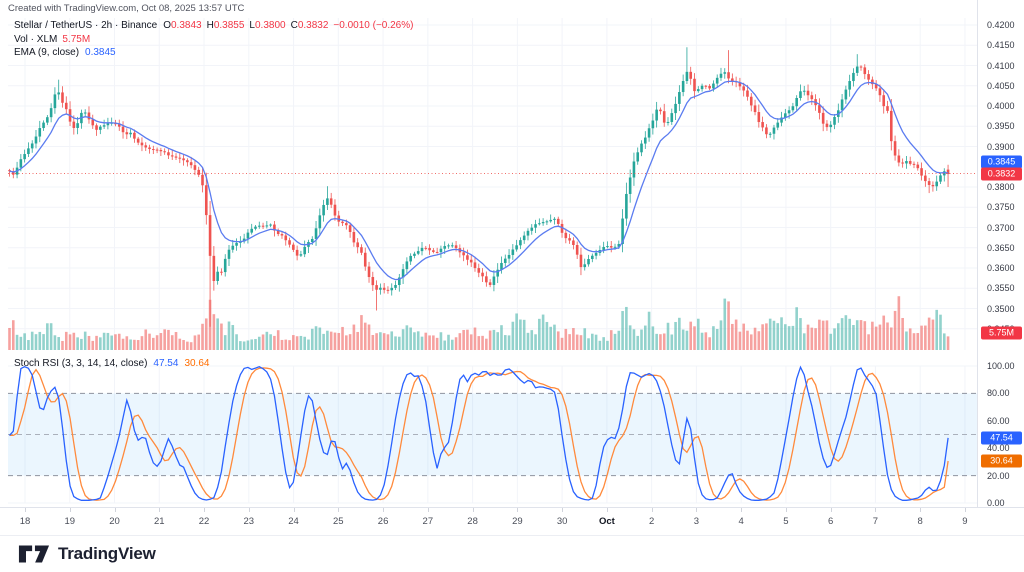 Image resolution: width=1024 pixels, height=572 pixels. I want to click on time-label-18: 18, so click(25, 521).